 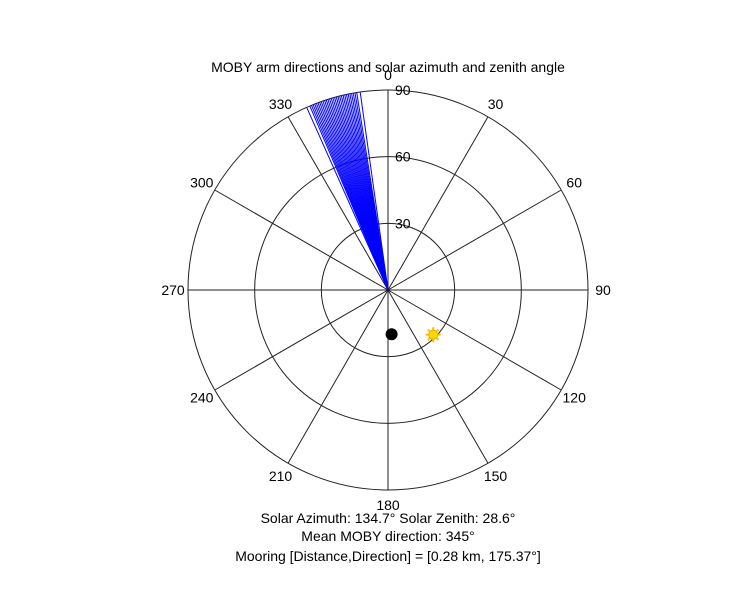 I want to click on angle-label-60: 60, so click(x=574, y=183).